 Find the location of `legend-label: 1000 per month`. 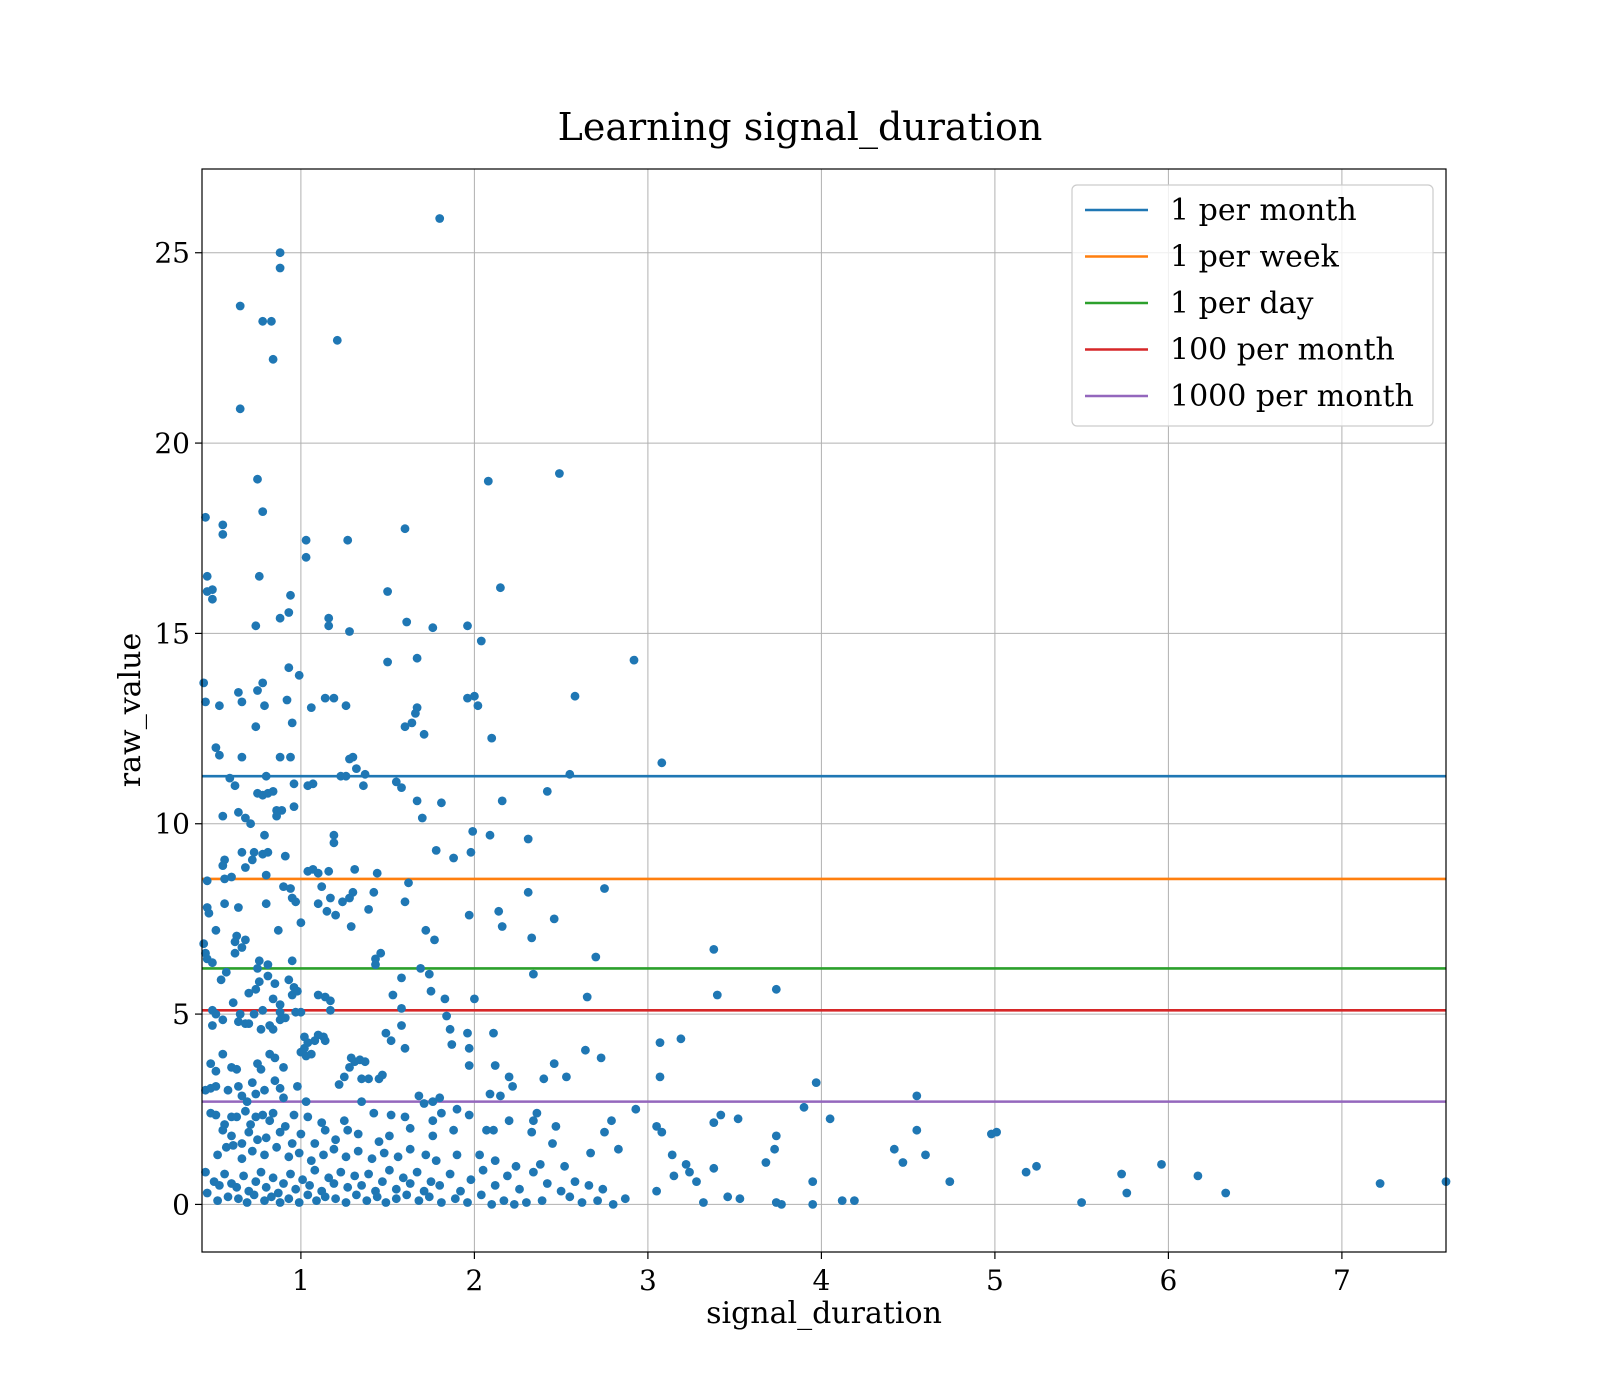

legend-label: 1000 per month is located at coordinates (1292, 396).